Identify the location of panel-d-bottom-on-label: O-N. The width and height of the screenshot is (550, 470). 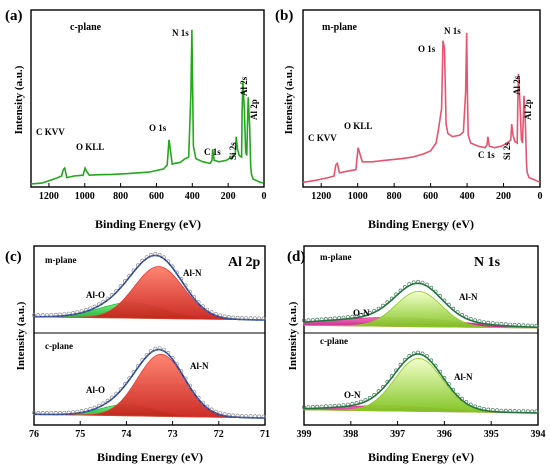
(352, 395).